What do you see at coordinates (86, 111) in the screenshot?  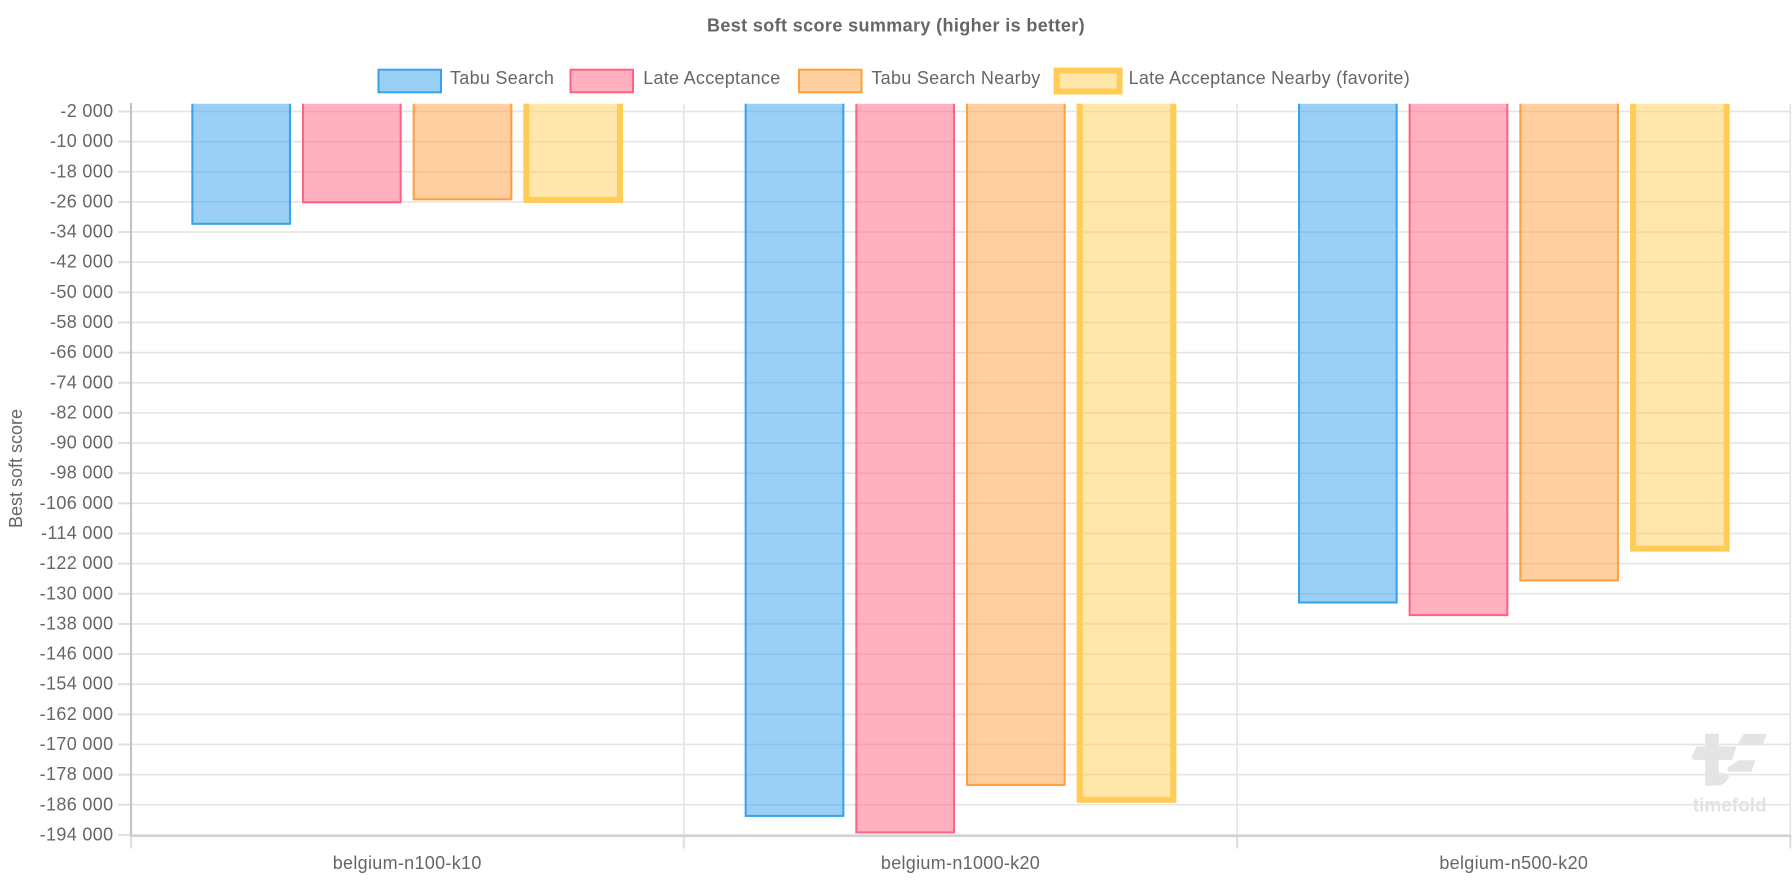 I see `svg-text: -2 000` at bounding box center [86, 111].